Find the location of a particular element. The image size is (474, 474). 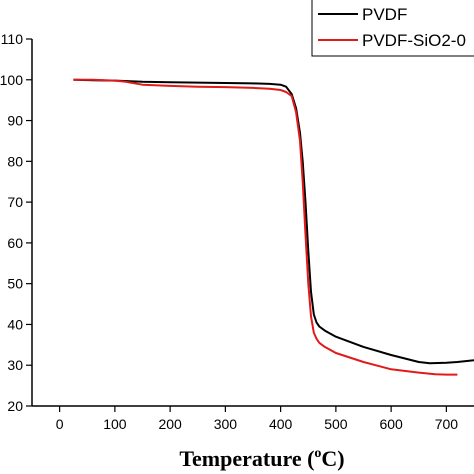

x-tick-label: 200 is located at coordinates (170, 424).